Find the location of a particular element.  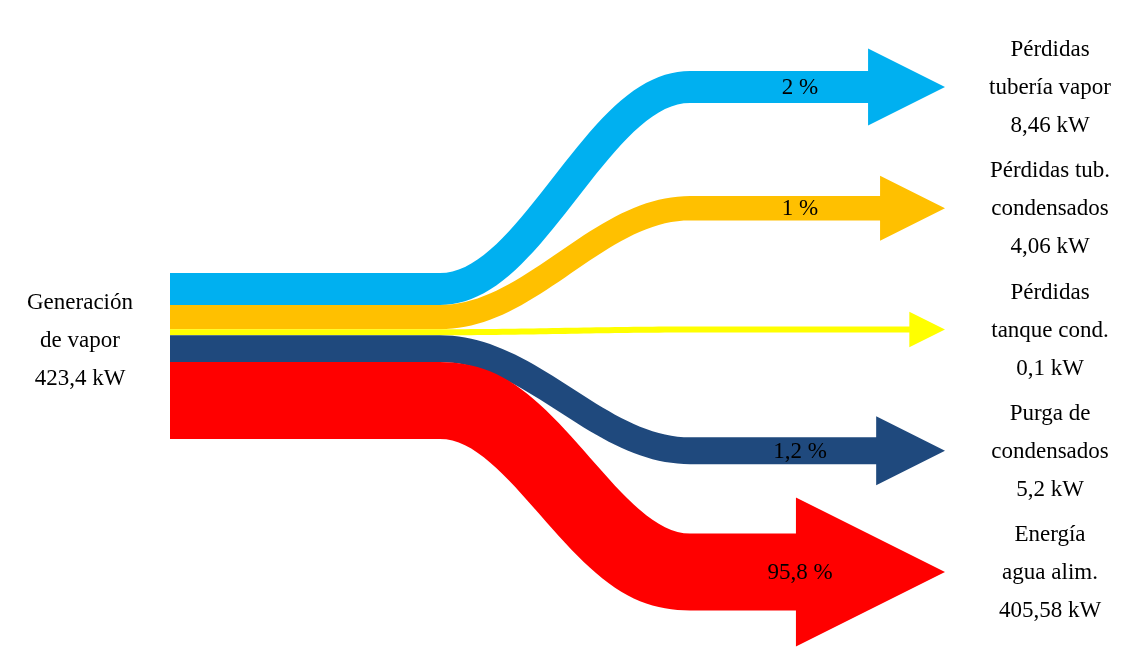

text: Generación de vapor 423,4 kW is located at coordinates (80, 339).